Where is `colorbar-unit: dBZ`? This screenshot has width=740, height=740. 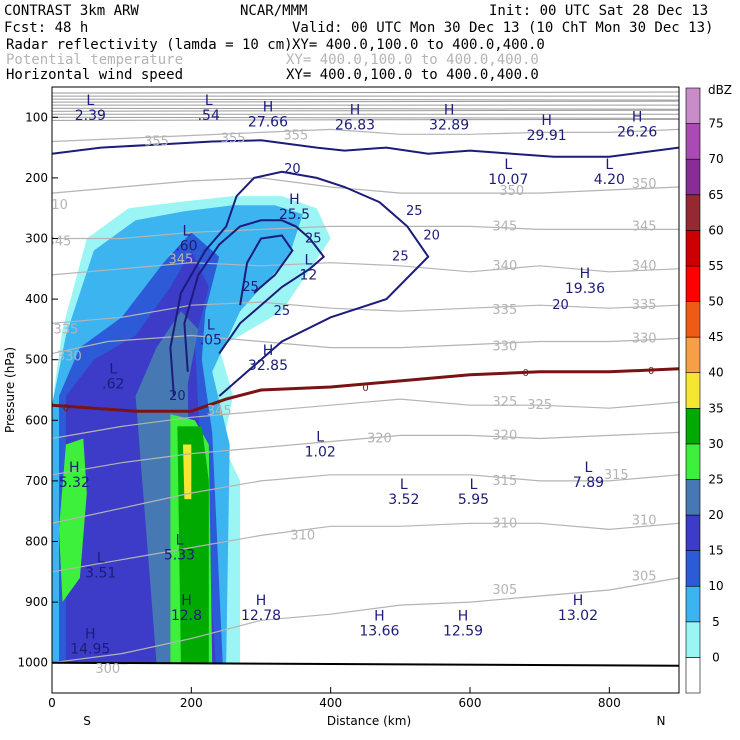 colorbar-unit: dBZ is located at coordinates (720, 90).